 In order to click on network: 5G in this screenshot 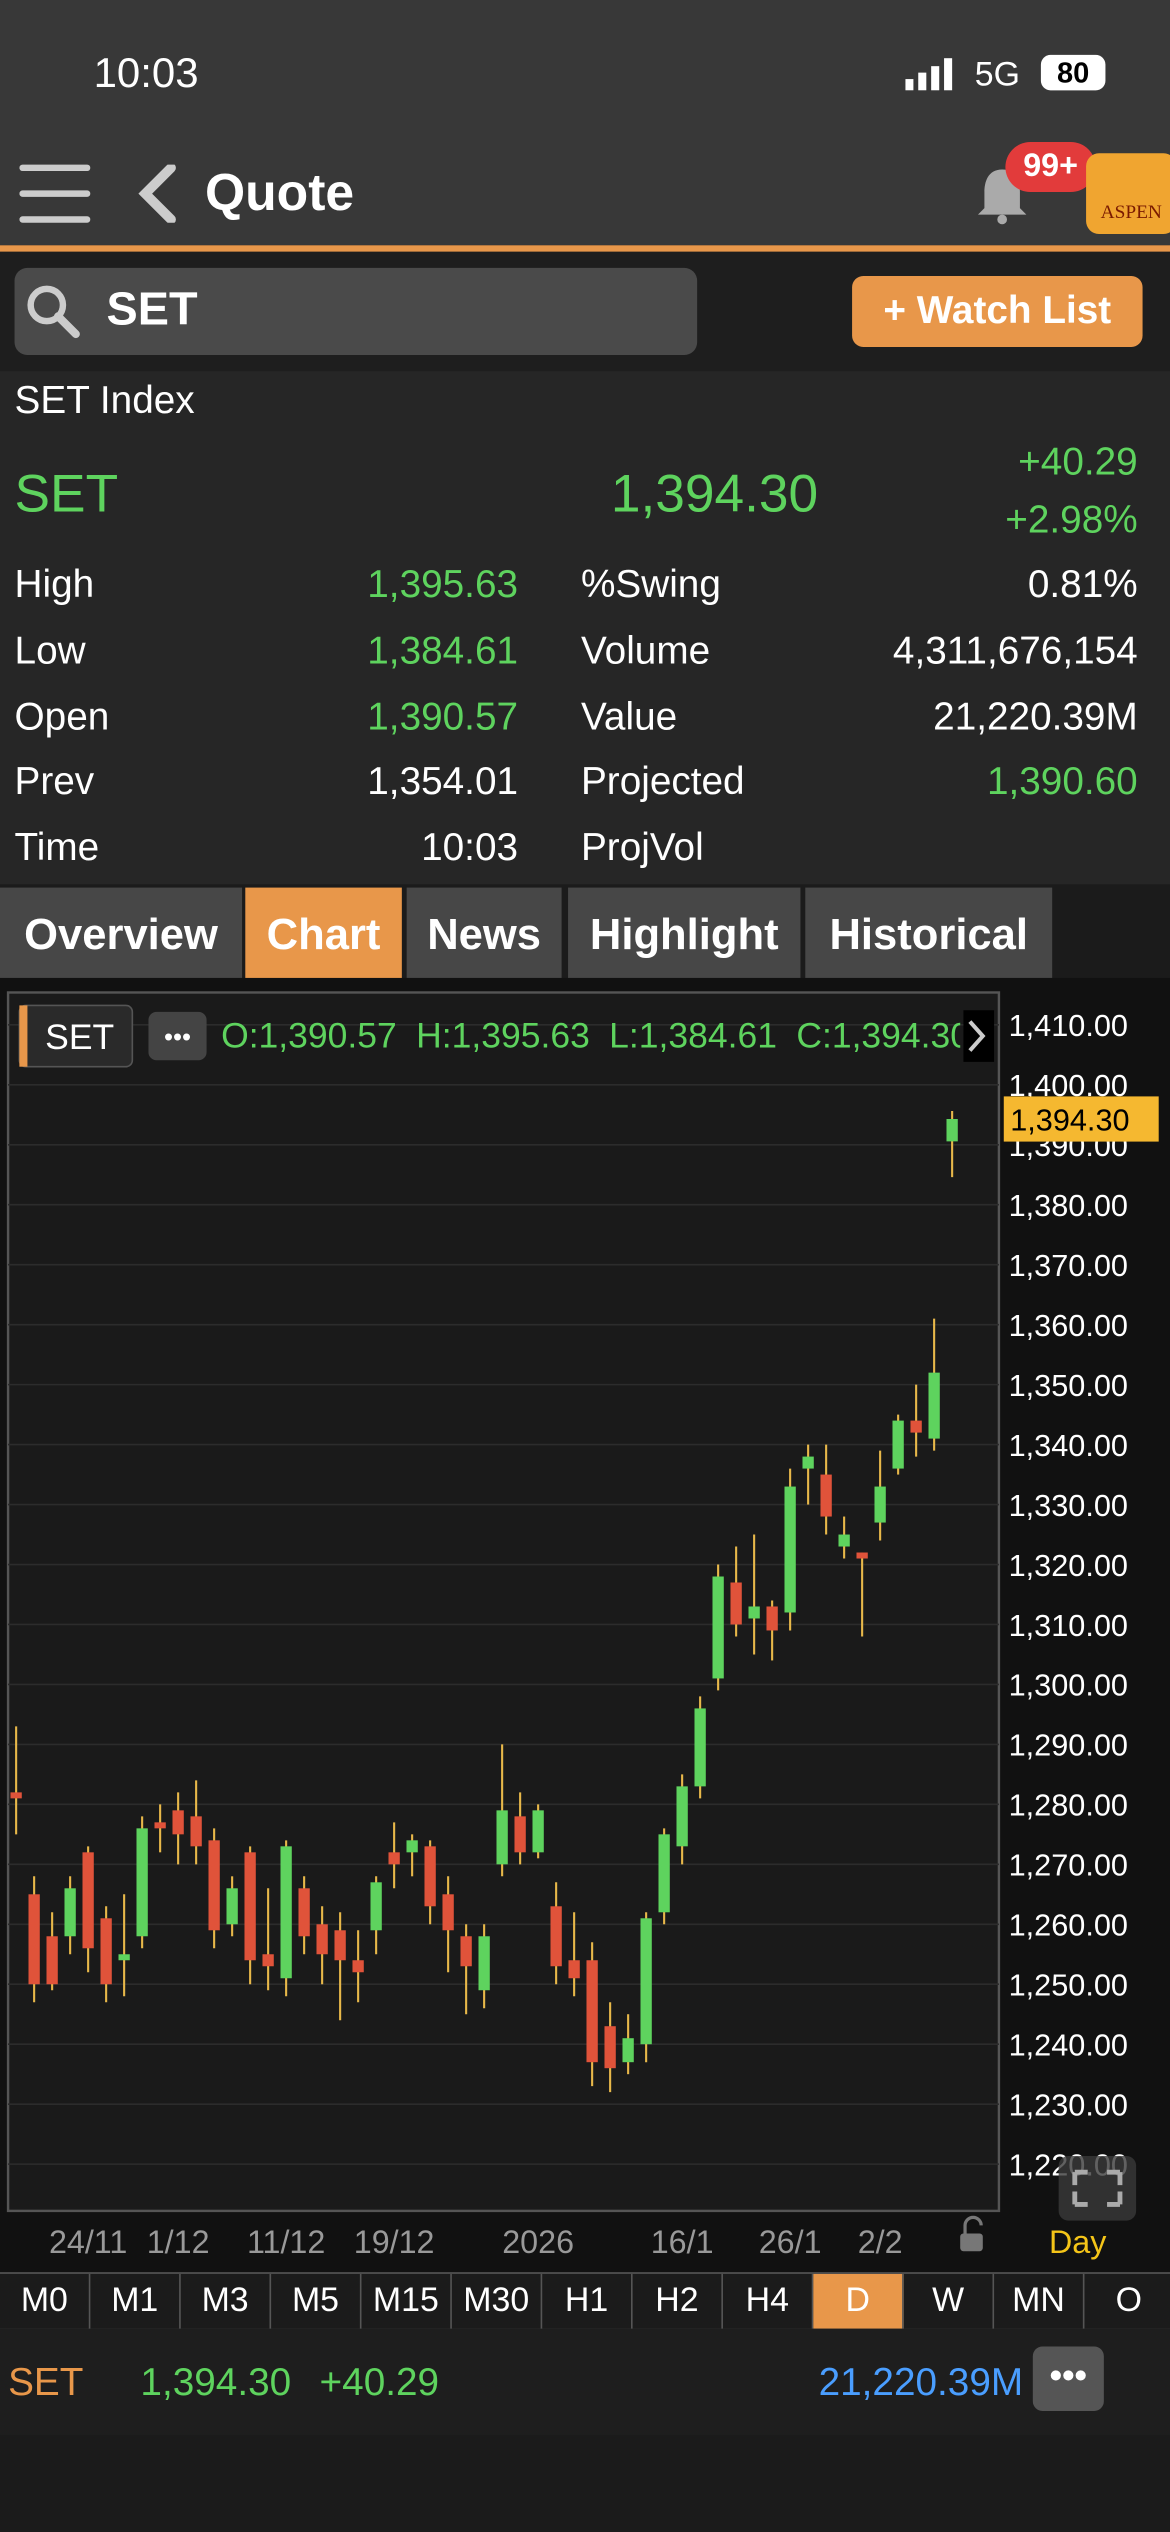, I will do `click(997, 75)`.